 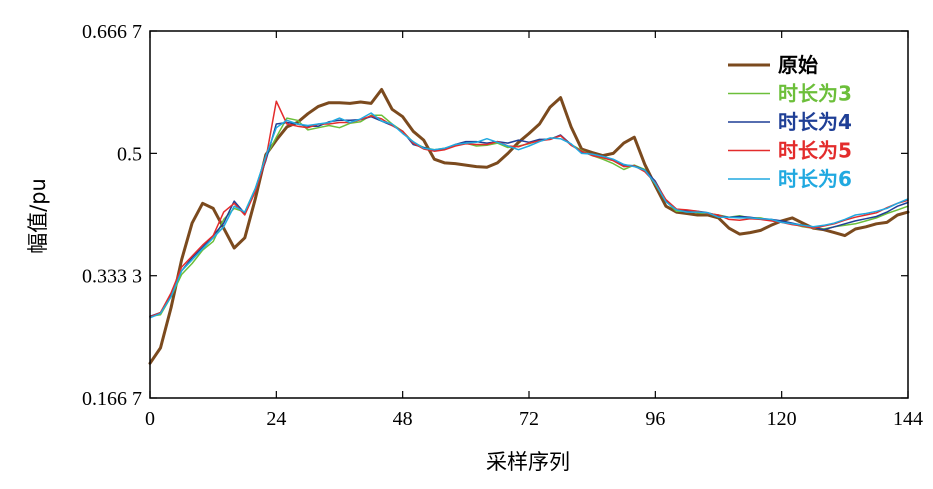 What do you see at coordinates (782, 419) in the screenshot?
I see `x-tick-label: 120` at bounding box center [782, 419].